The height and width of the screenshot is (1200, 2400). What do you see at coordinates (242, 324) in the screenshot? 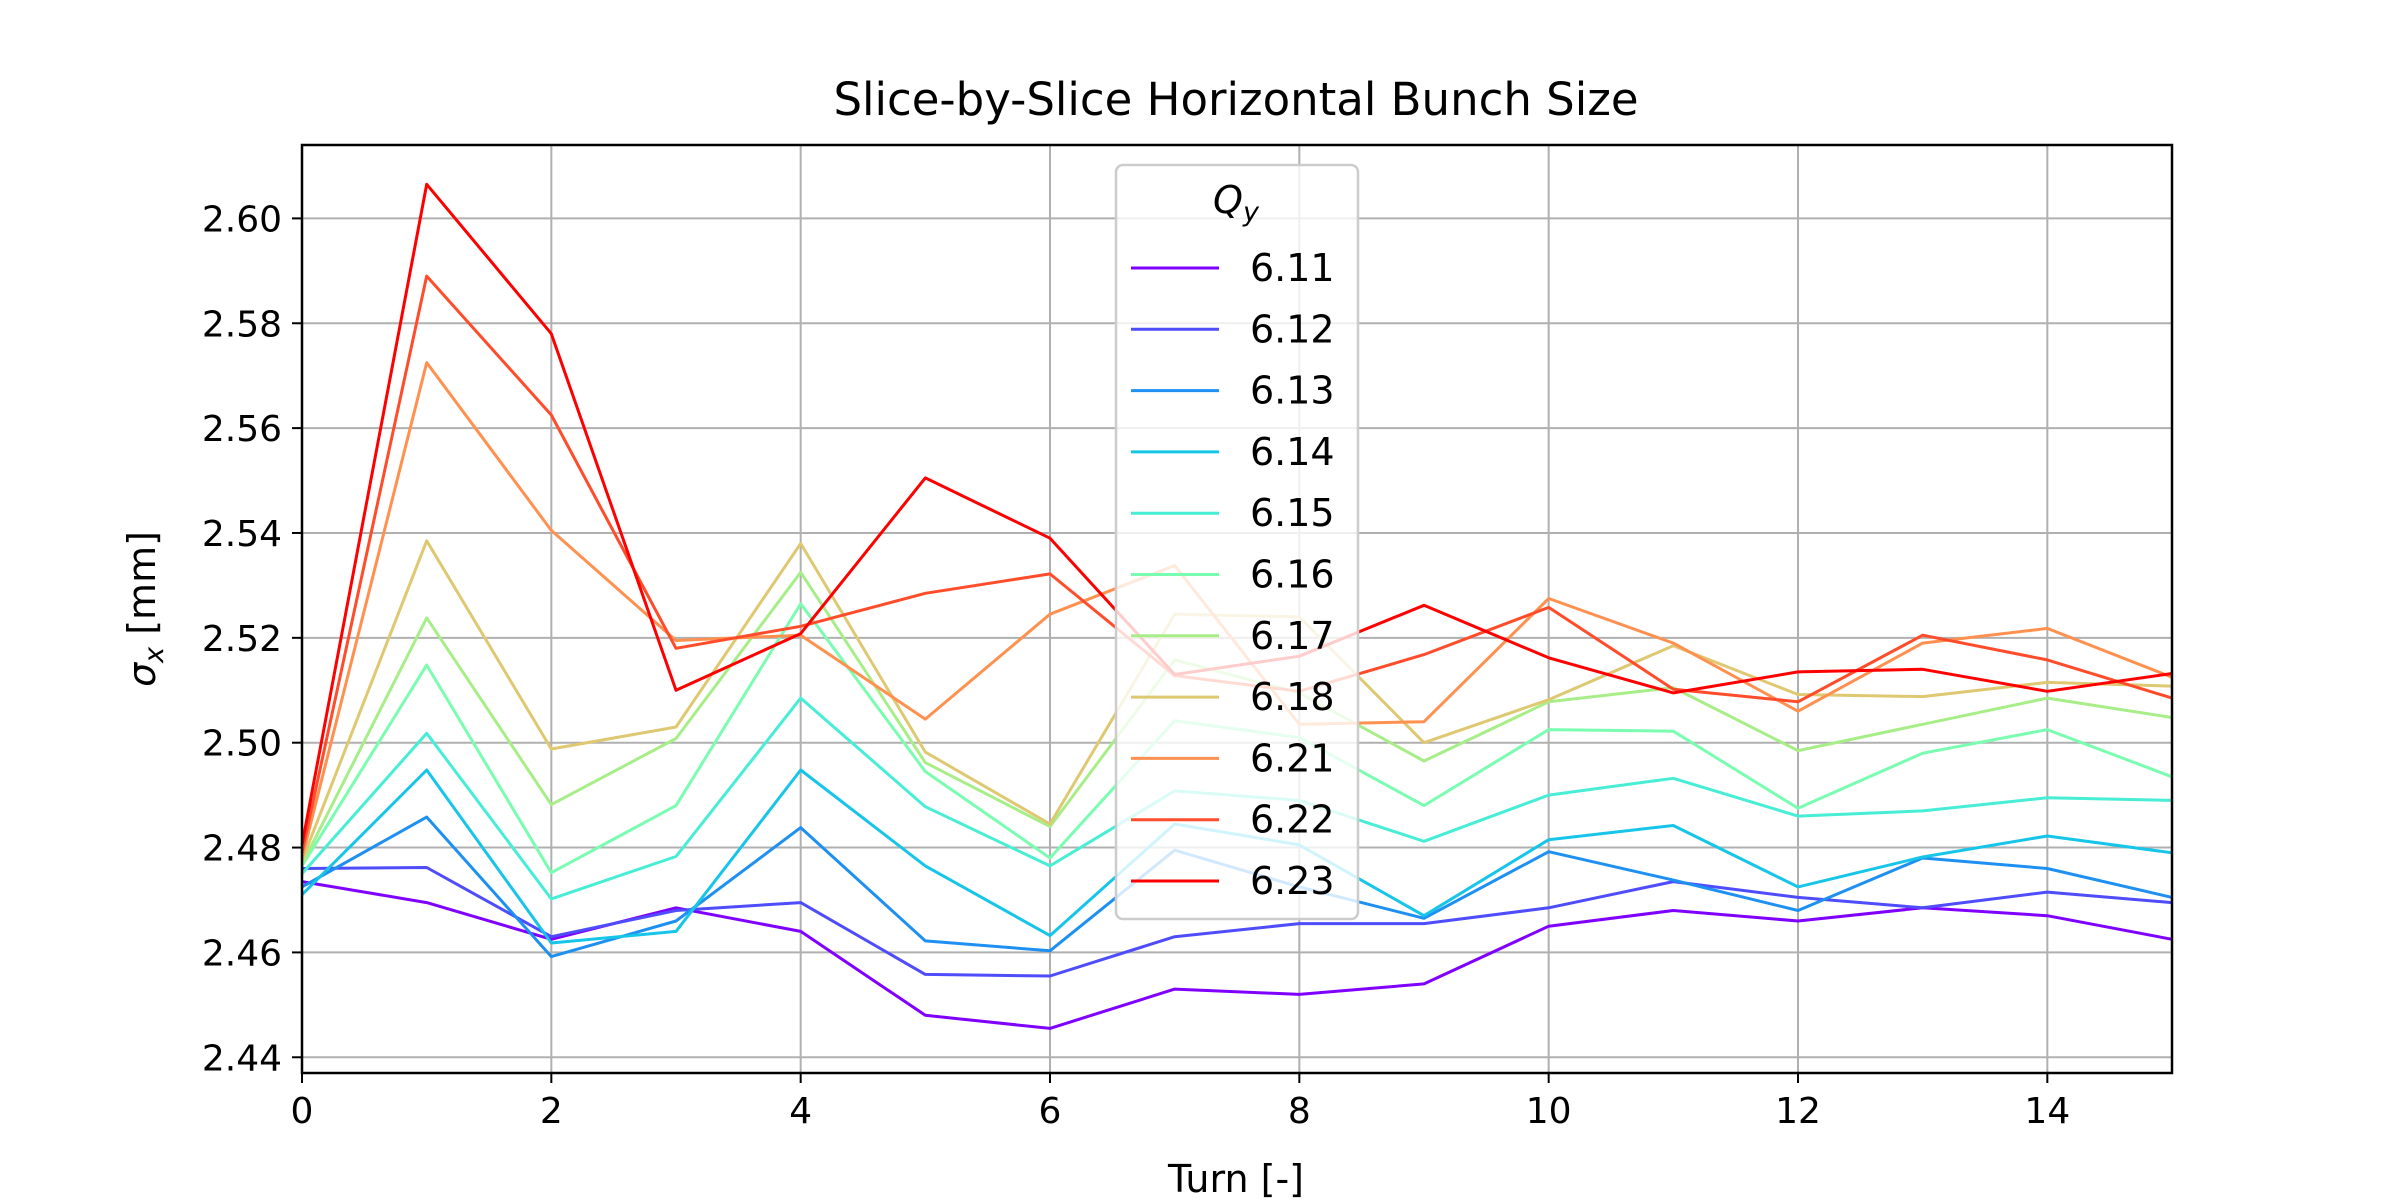
I see `y-tick-label: 2.58` at bounding box center [242, 324].